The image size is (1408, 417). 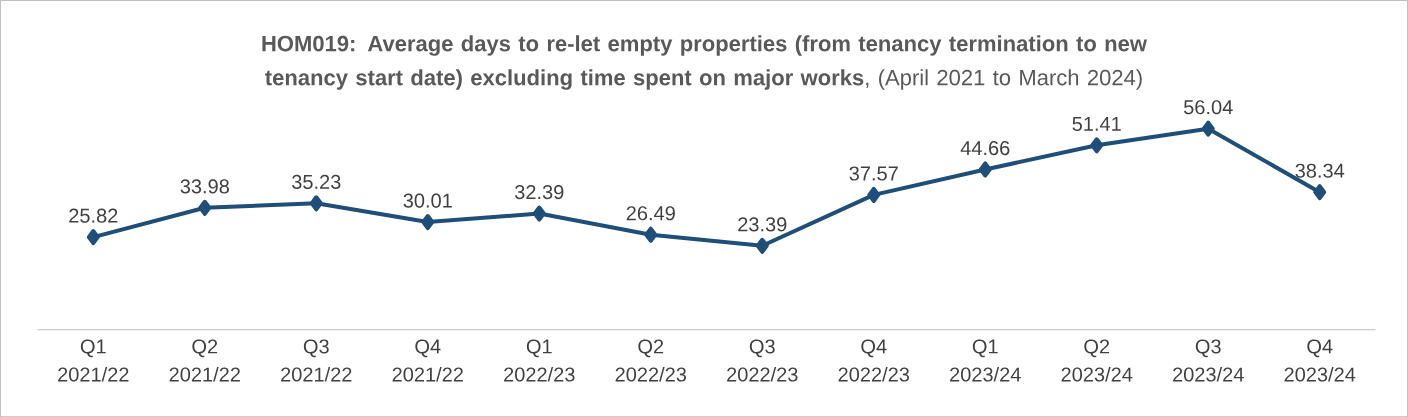 I want to click on x-tick-label: Q1 2021/22, so click(x=93, y=360).